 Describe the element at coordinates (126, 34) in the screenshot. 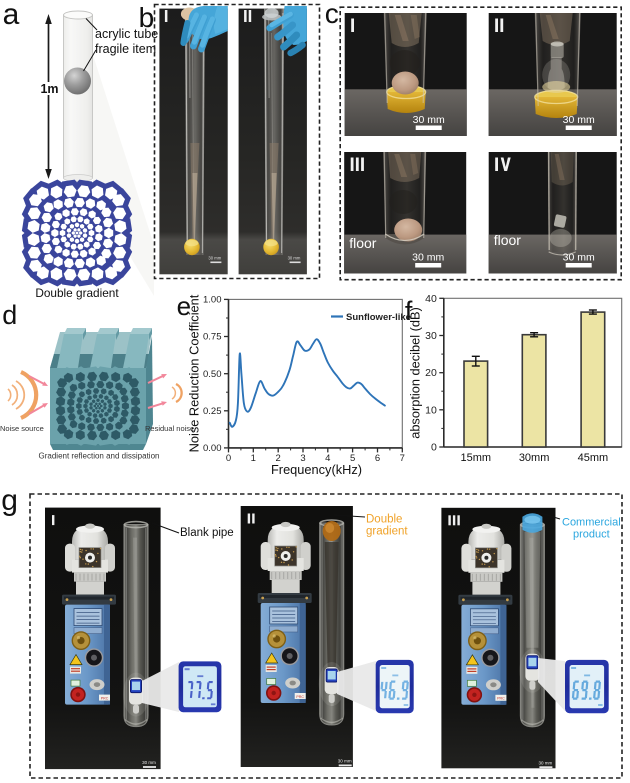

I see `svg-text: acrylic tube` at that location.